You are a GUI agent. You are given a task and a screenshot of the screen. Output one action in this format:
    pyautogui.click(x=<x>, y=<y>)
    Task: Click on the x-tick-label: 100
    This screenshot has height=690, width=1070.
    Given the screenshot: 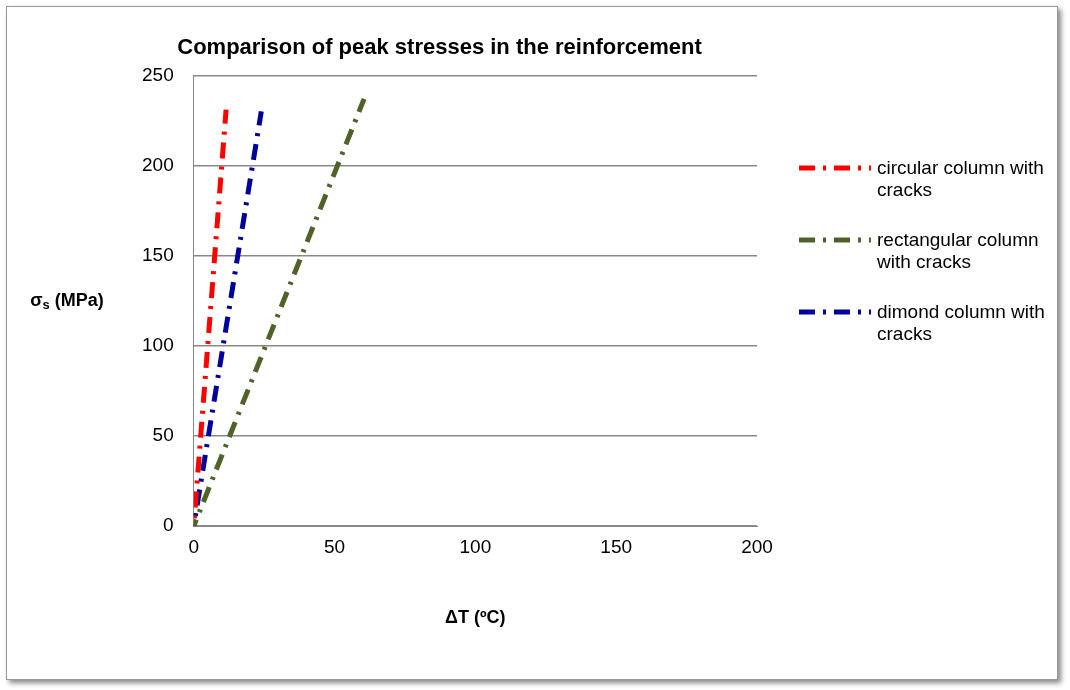 What is the action you would take?
    pyautogui.click(x=475, y=546)
    